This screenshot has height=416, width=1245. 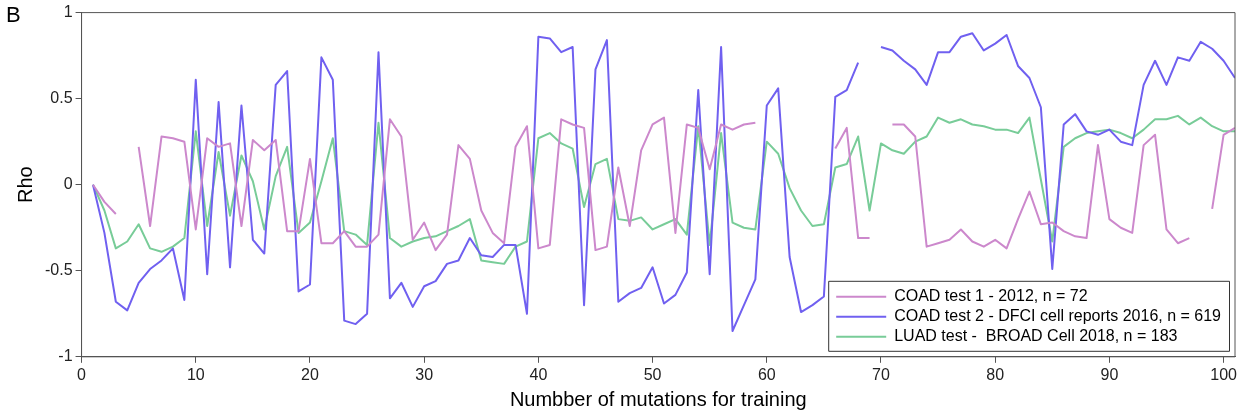 What do you see at coordinates (82, 374) in the screenshot?
I see `x-tick-label: 0` at bounding box center [82, 374].